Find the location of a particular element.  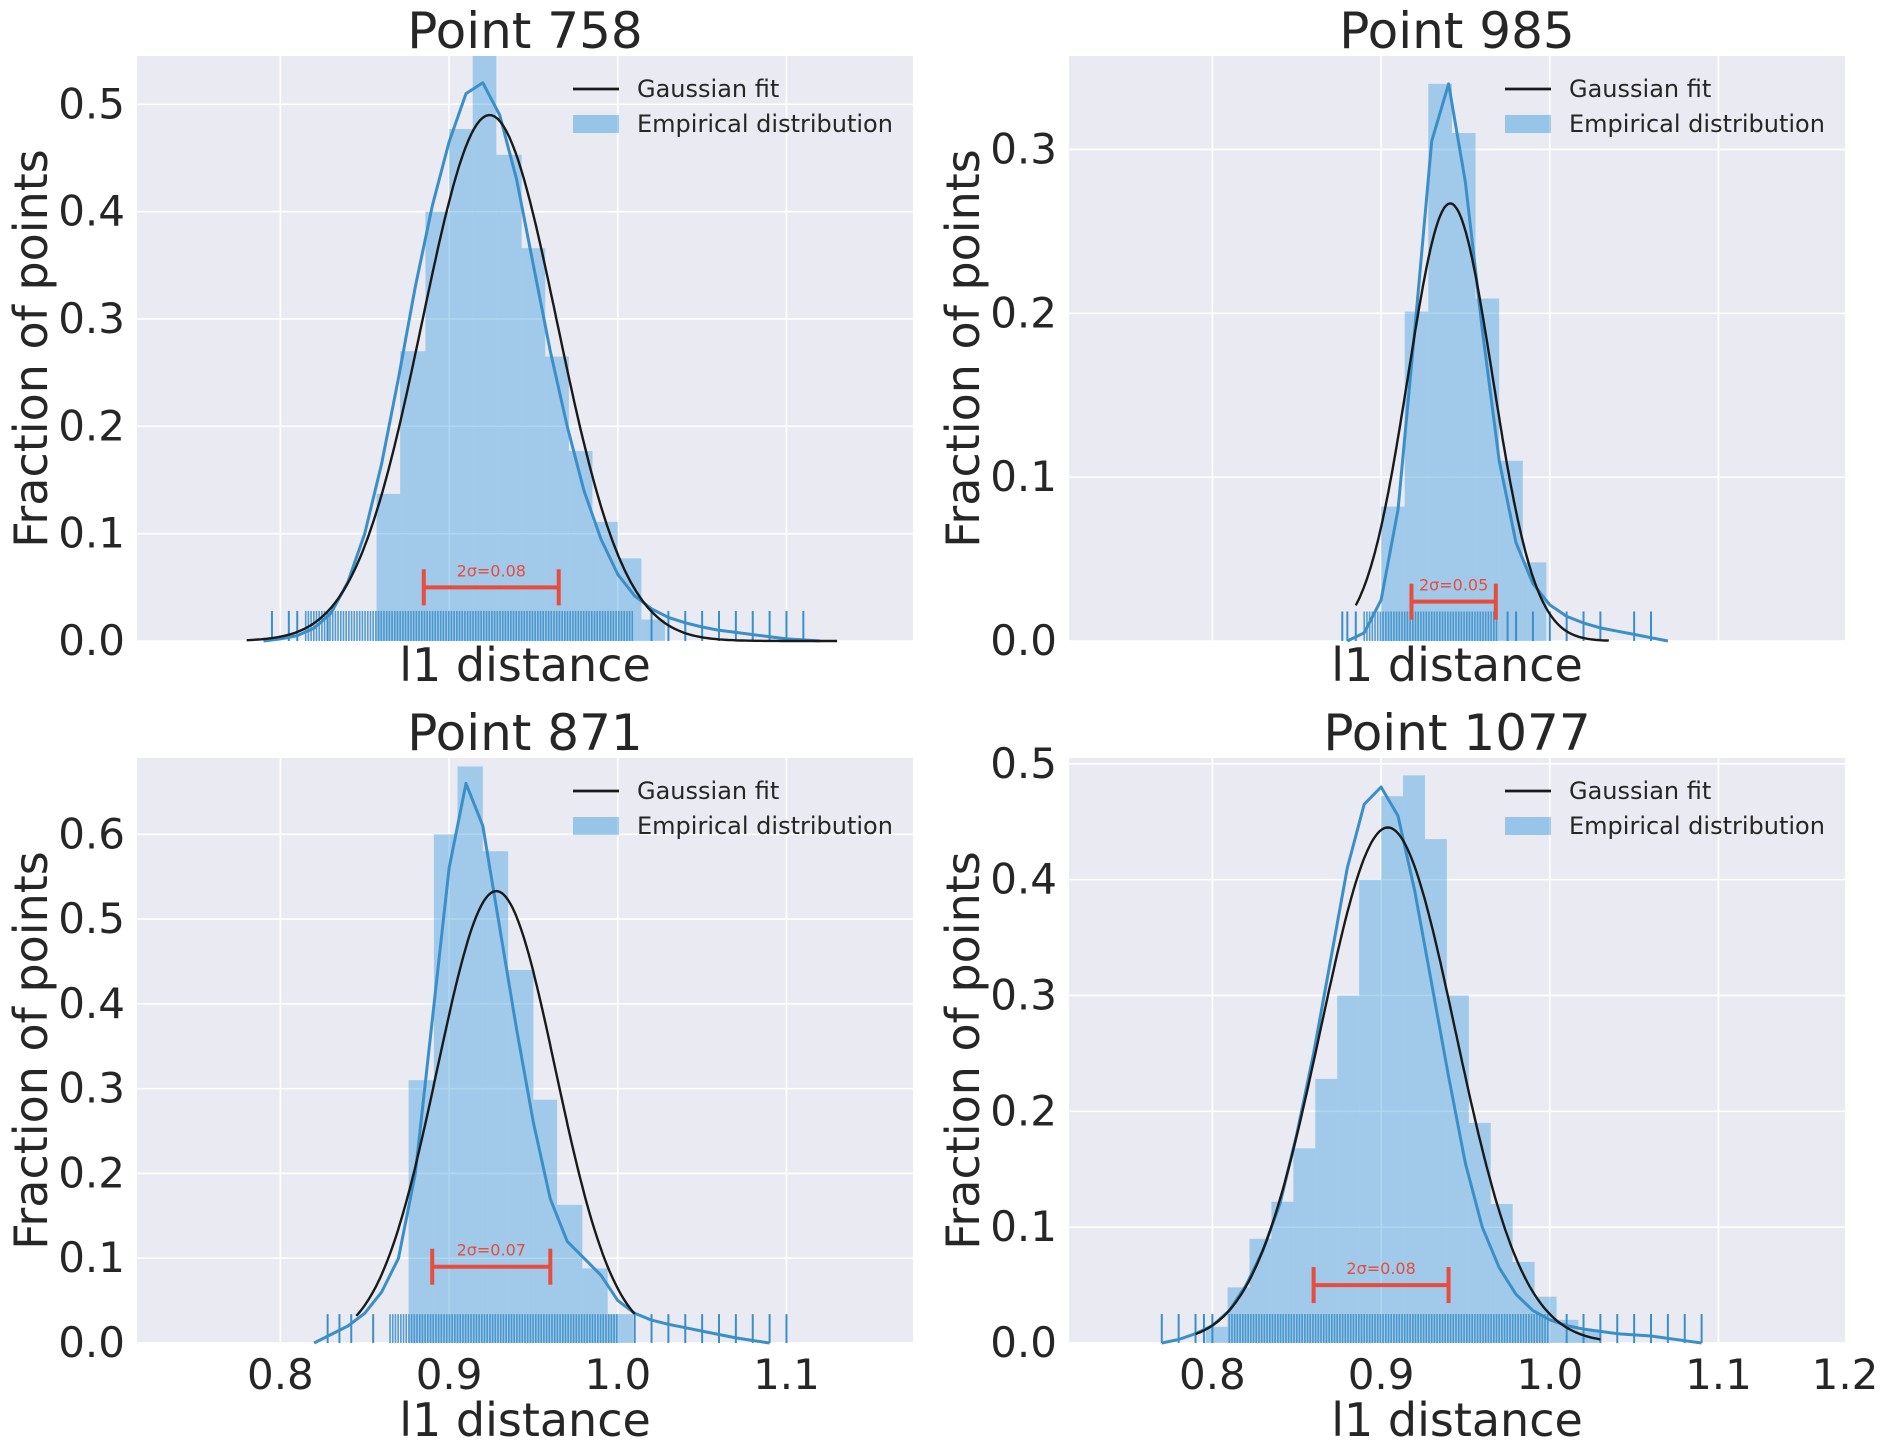

sigma-bracket-label: 2σ=0.05 is located at coordinates (1453, 585).